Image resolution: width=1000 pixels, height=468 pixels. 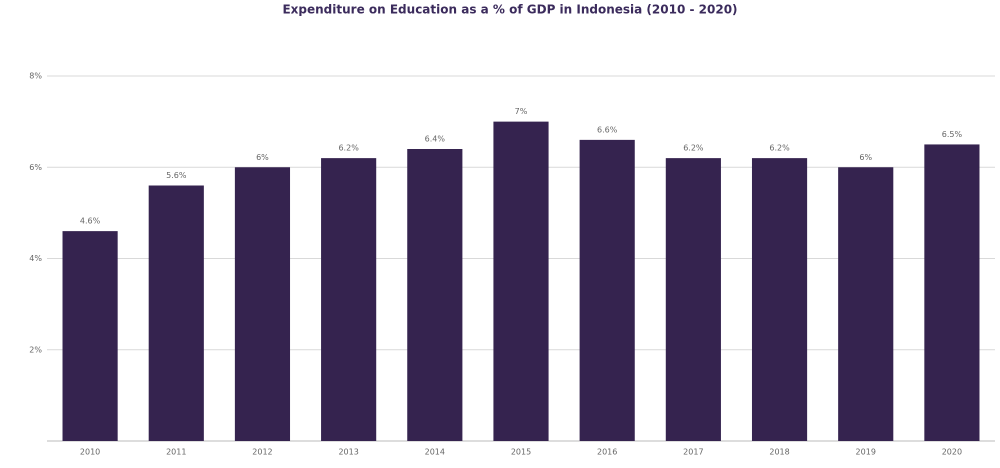 What do you see at coordinates (35, 76) in the screenshot?
I see `y-tick-label: 8%` at bounding box center [35, 76].